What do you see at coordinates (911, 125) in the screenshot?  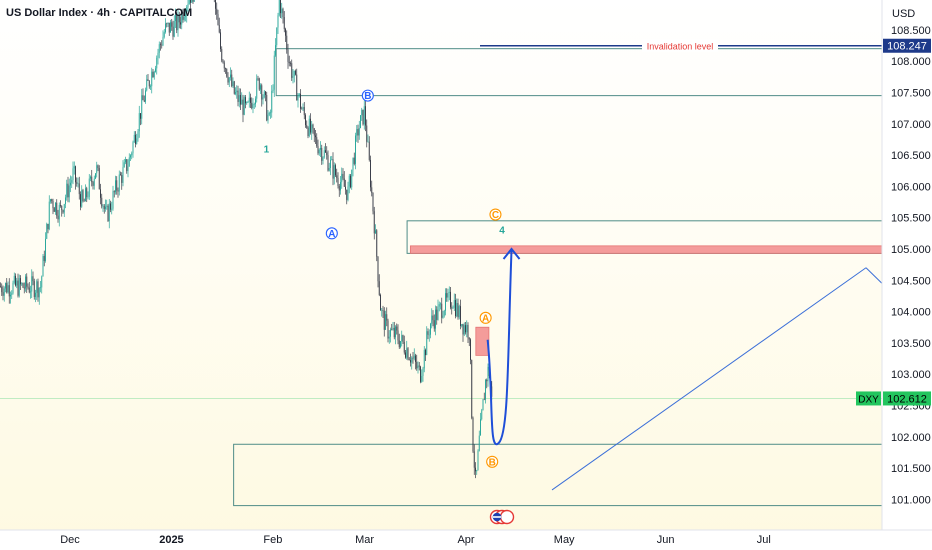 I see `y-tick-label: 107.000` at bounding box center [911, 125].